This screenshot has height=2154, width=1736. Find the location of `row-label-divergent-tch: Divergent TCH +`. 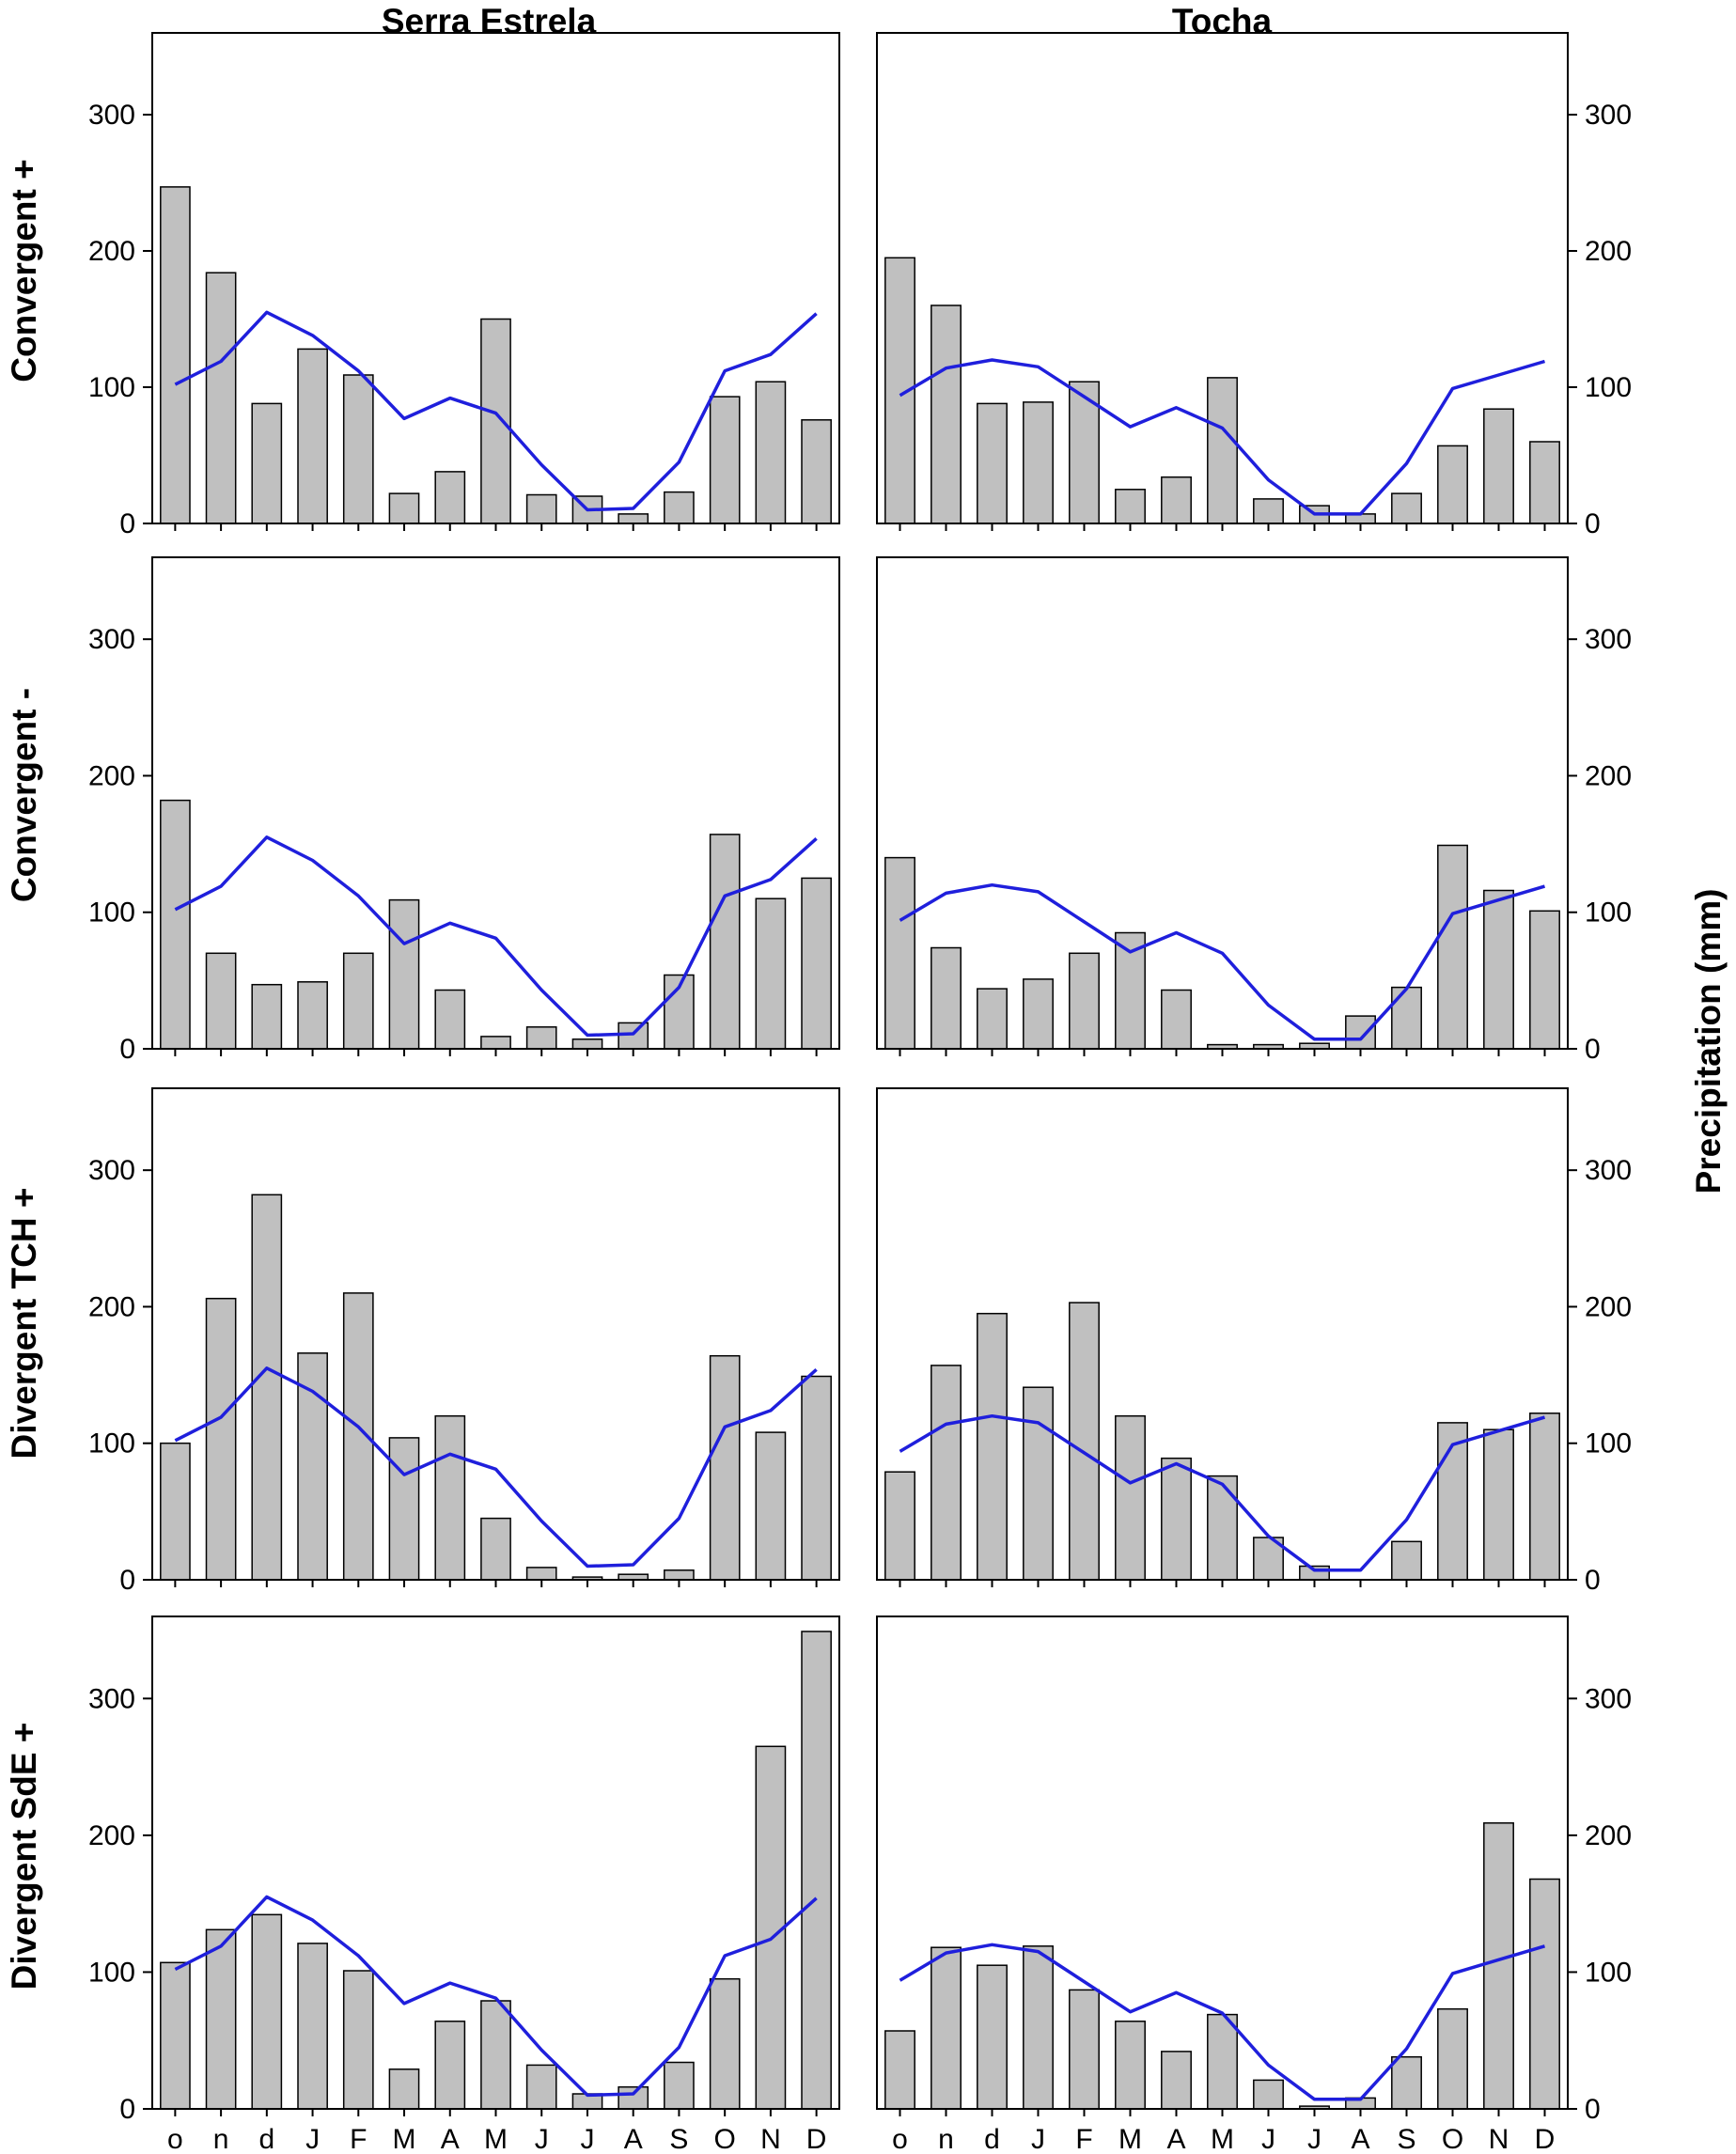

row-label-divergent-tch: Divergent TCH + is located at coordinates (24, 1323).